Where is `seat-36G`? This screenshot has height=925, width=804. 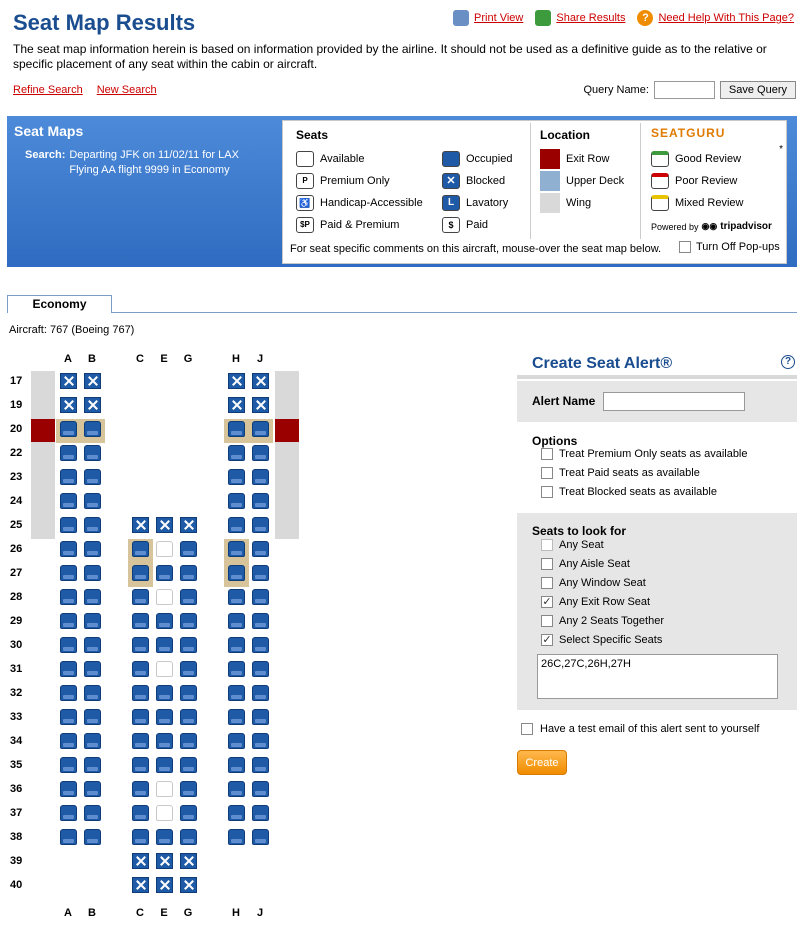 seat-36G is located at coordinates (188, 789).